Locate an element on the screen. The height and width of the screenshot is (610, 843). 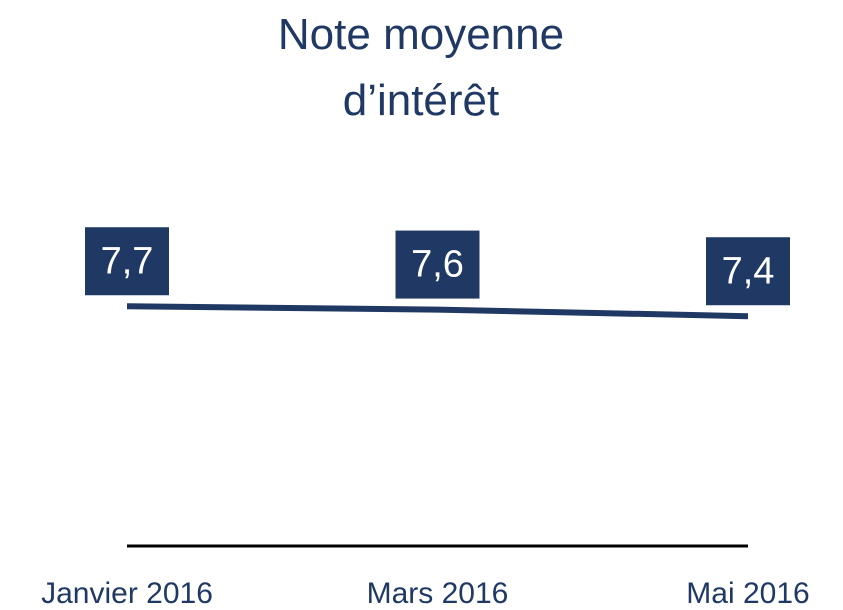
chart-title: Note moyenne d’intérêt is located at coordinates (421, 67).